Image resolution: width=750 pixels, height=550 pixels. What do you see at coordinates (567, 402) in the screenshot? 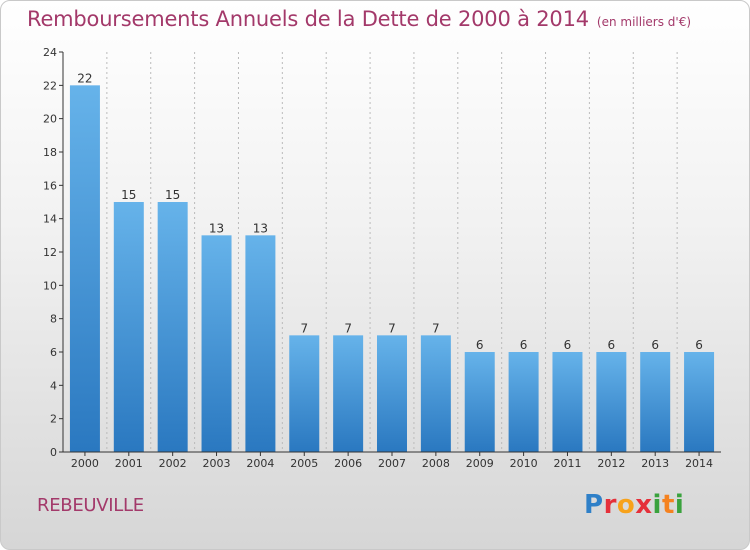
I see `bar-2011` at bounding box center [567, 402].